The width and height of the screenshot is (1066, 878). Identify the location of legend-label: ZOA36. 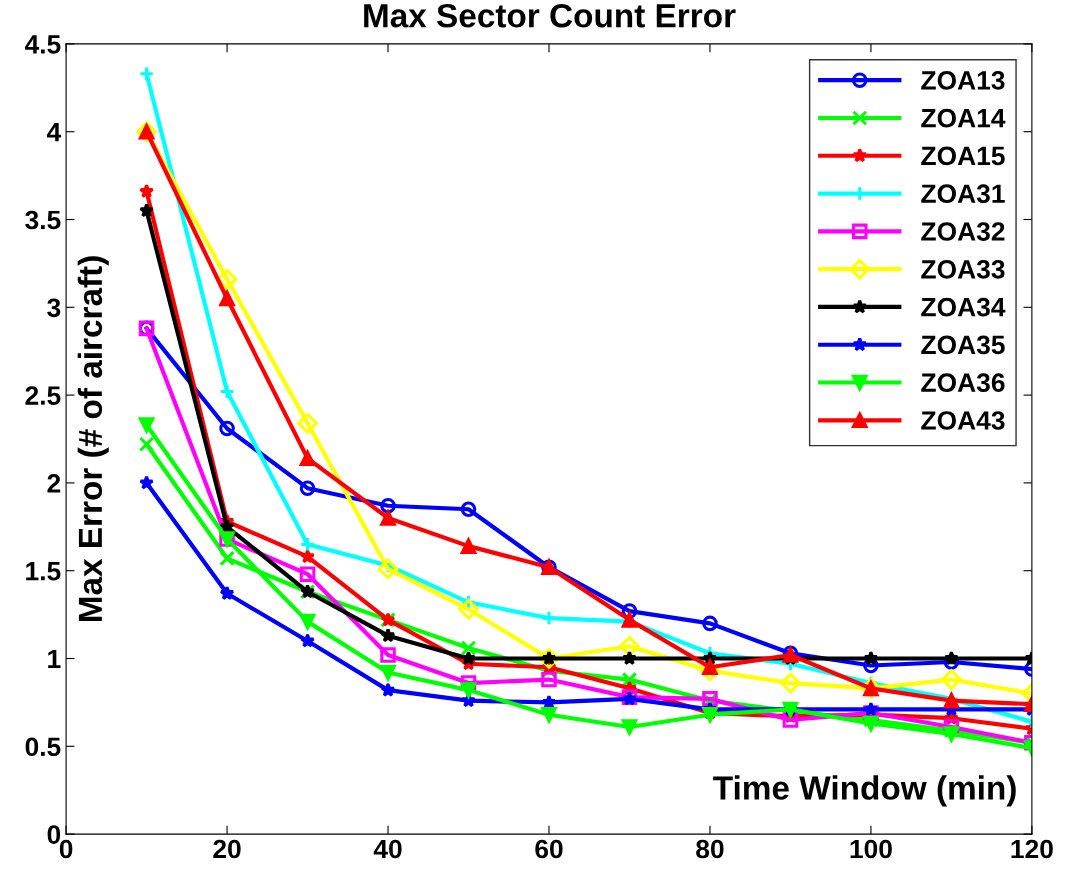
(963, 383).